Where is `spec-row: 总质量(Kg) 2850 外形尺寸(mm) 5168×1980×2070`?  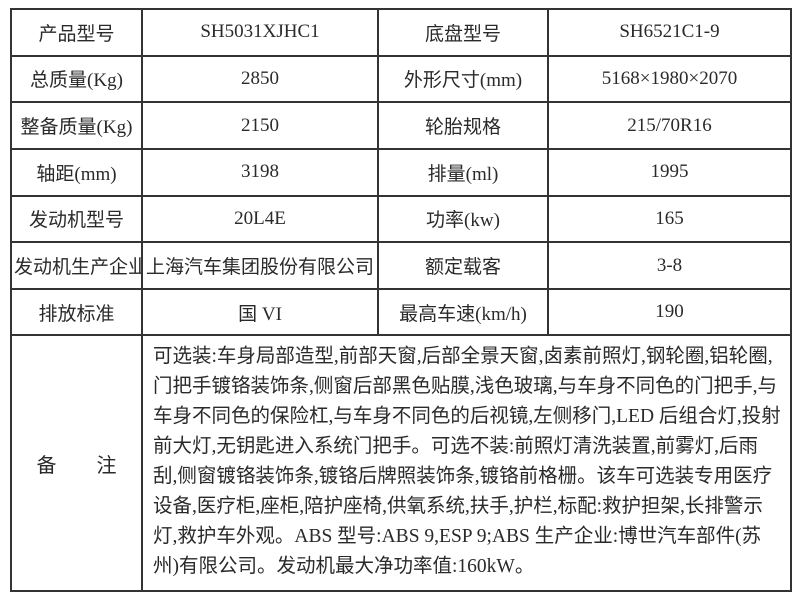 spec-row: 总质量(Kg) 2850 外形尺寸(mm) 5168×1980×2070 is located at coordinates (401, 79).